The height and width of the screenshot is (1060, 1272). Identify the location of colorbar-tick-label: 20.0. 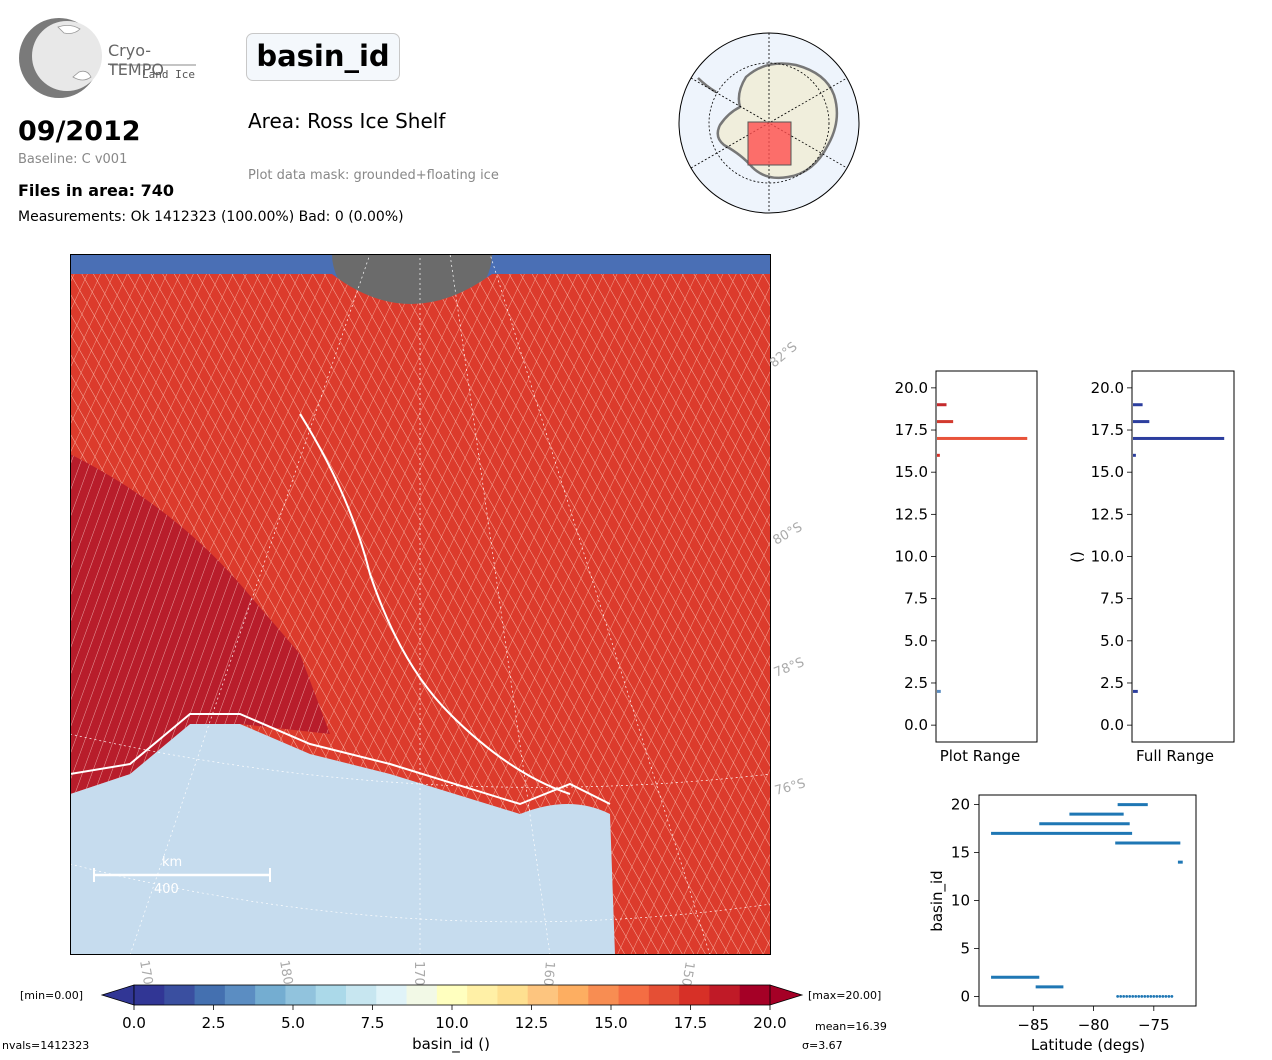
(769, 1023).